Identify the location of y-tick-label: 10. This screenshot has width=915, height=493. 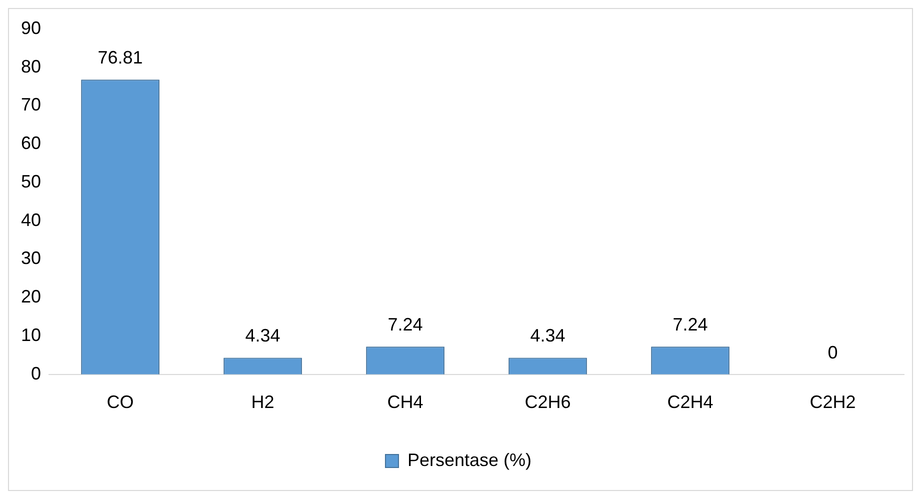
(31, 334).